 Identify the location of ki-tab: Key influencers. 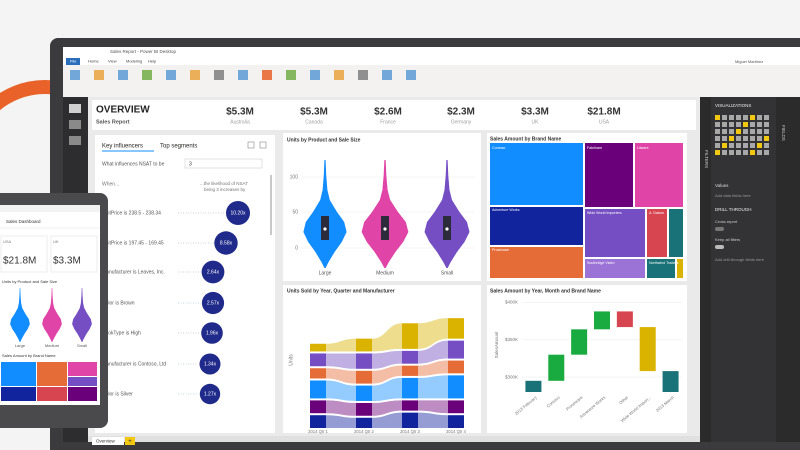
(122, 147).